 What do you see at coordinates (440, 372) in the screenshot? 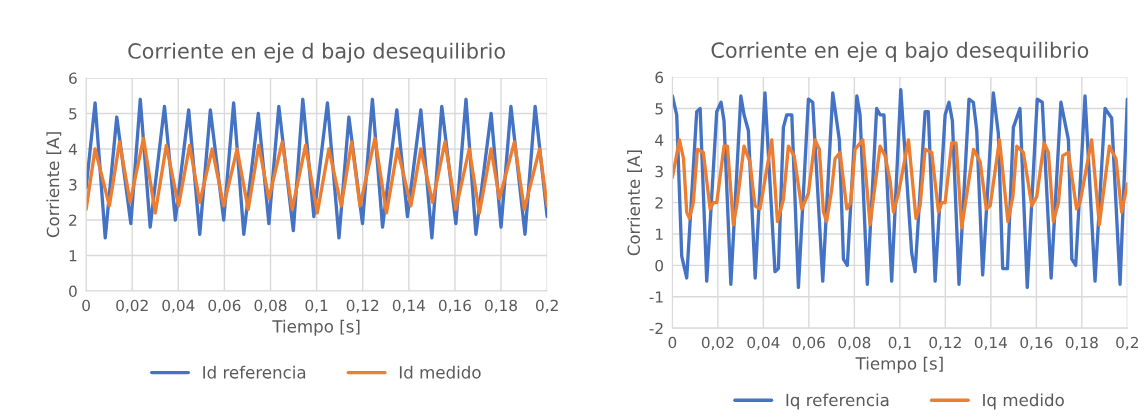
I see `legend-label: Id medido` at bounding box center [440, 372].